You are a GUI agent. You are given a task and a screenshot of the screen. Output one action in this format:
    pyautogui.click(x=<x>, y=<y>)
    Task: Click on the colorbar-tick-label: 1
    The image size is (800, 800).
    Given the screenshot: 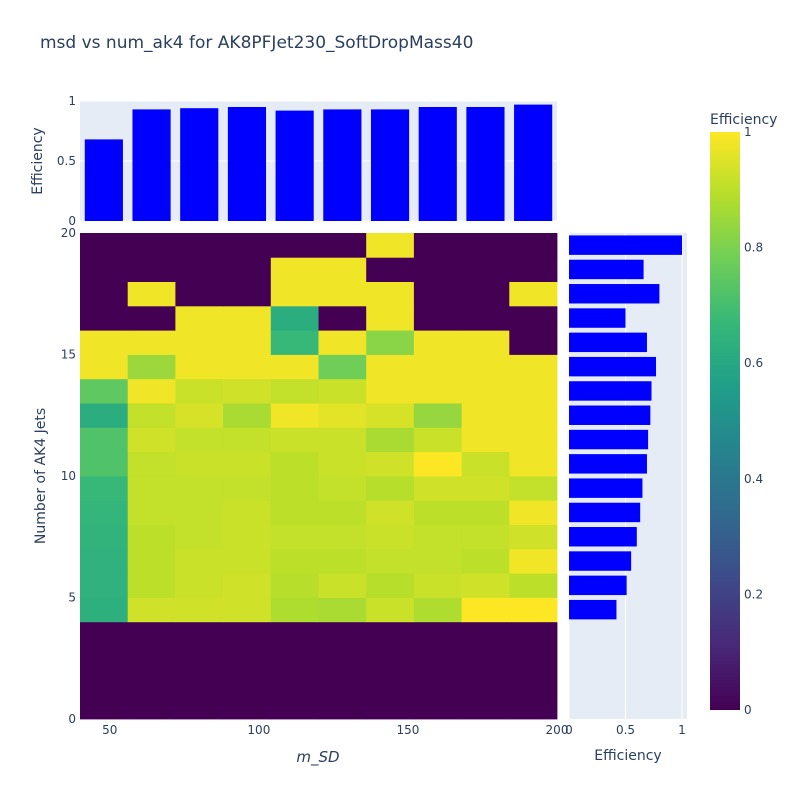 What is the action you would take?
    pyautogui.click(x=748, y=132)
    